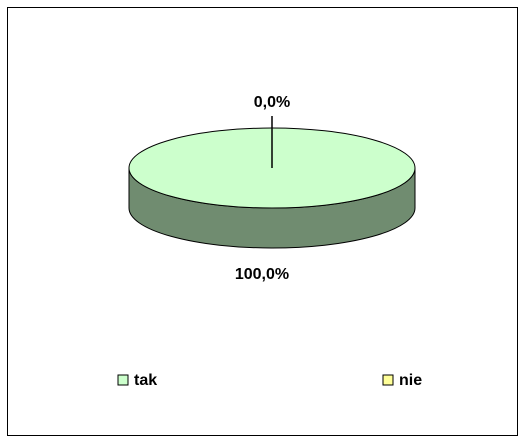  What do you see at coordinates (145, 380) in the screenshot?
I see `legend-label: tak` at bounding box center [145, 380].